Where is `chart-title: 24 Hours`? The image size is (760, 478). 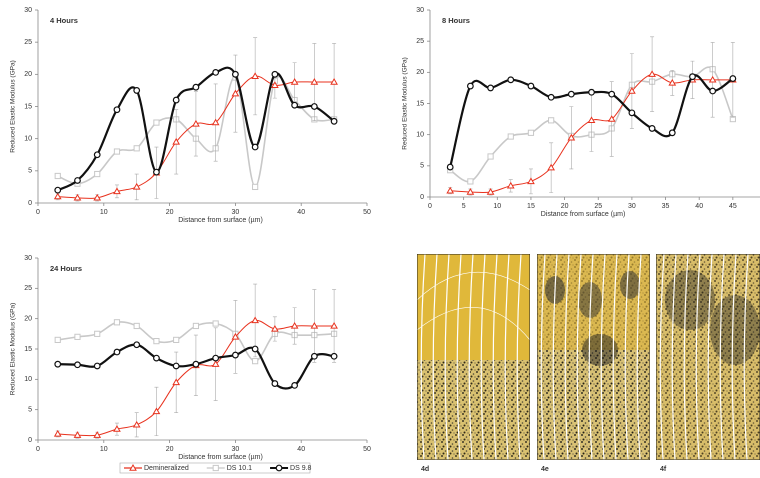 chart-title: 24 Hours is located at coordinates (66, 268).